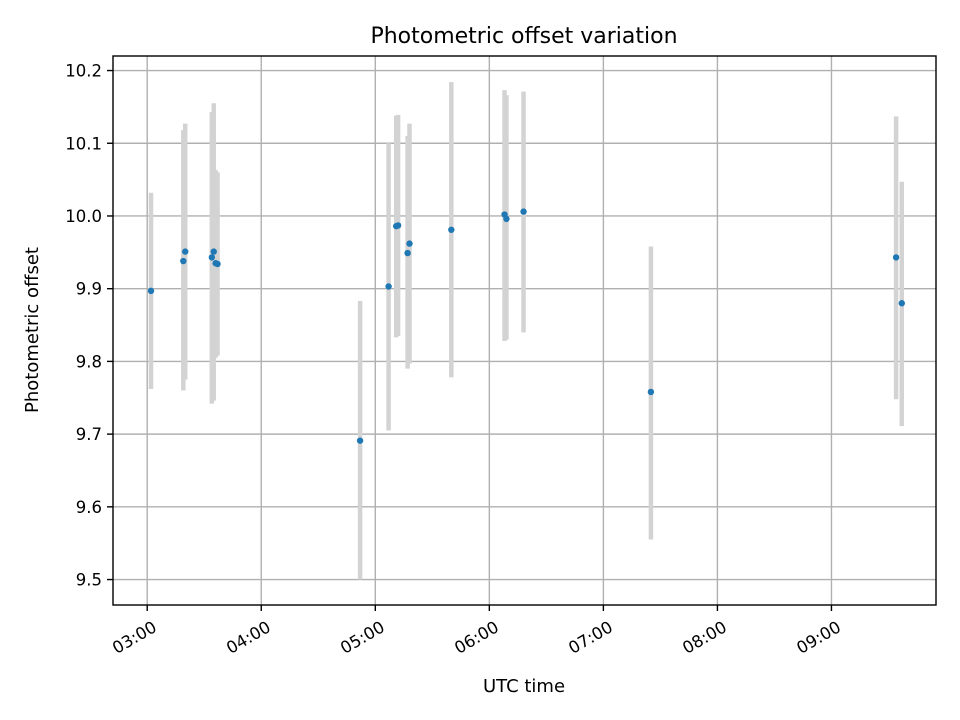  Describe the element at coordinates (362, 637) in the screenshot. I see `x-tick-label: 05:00` at that location.